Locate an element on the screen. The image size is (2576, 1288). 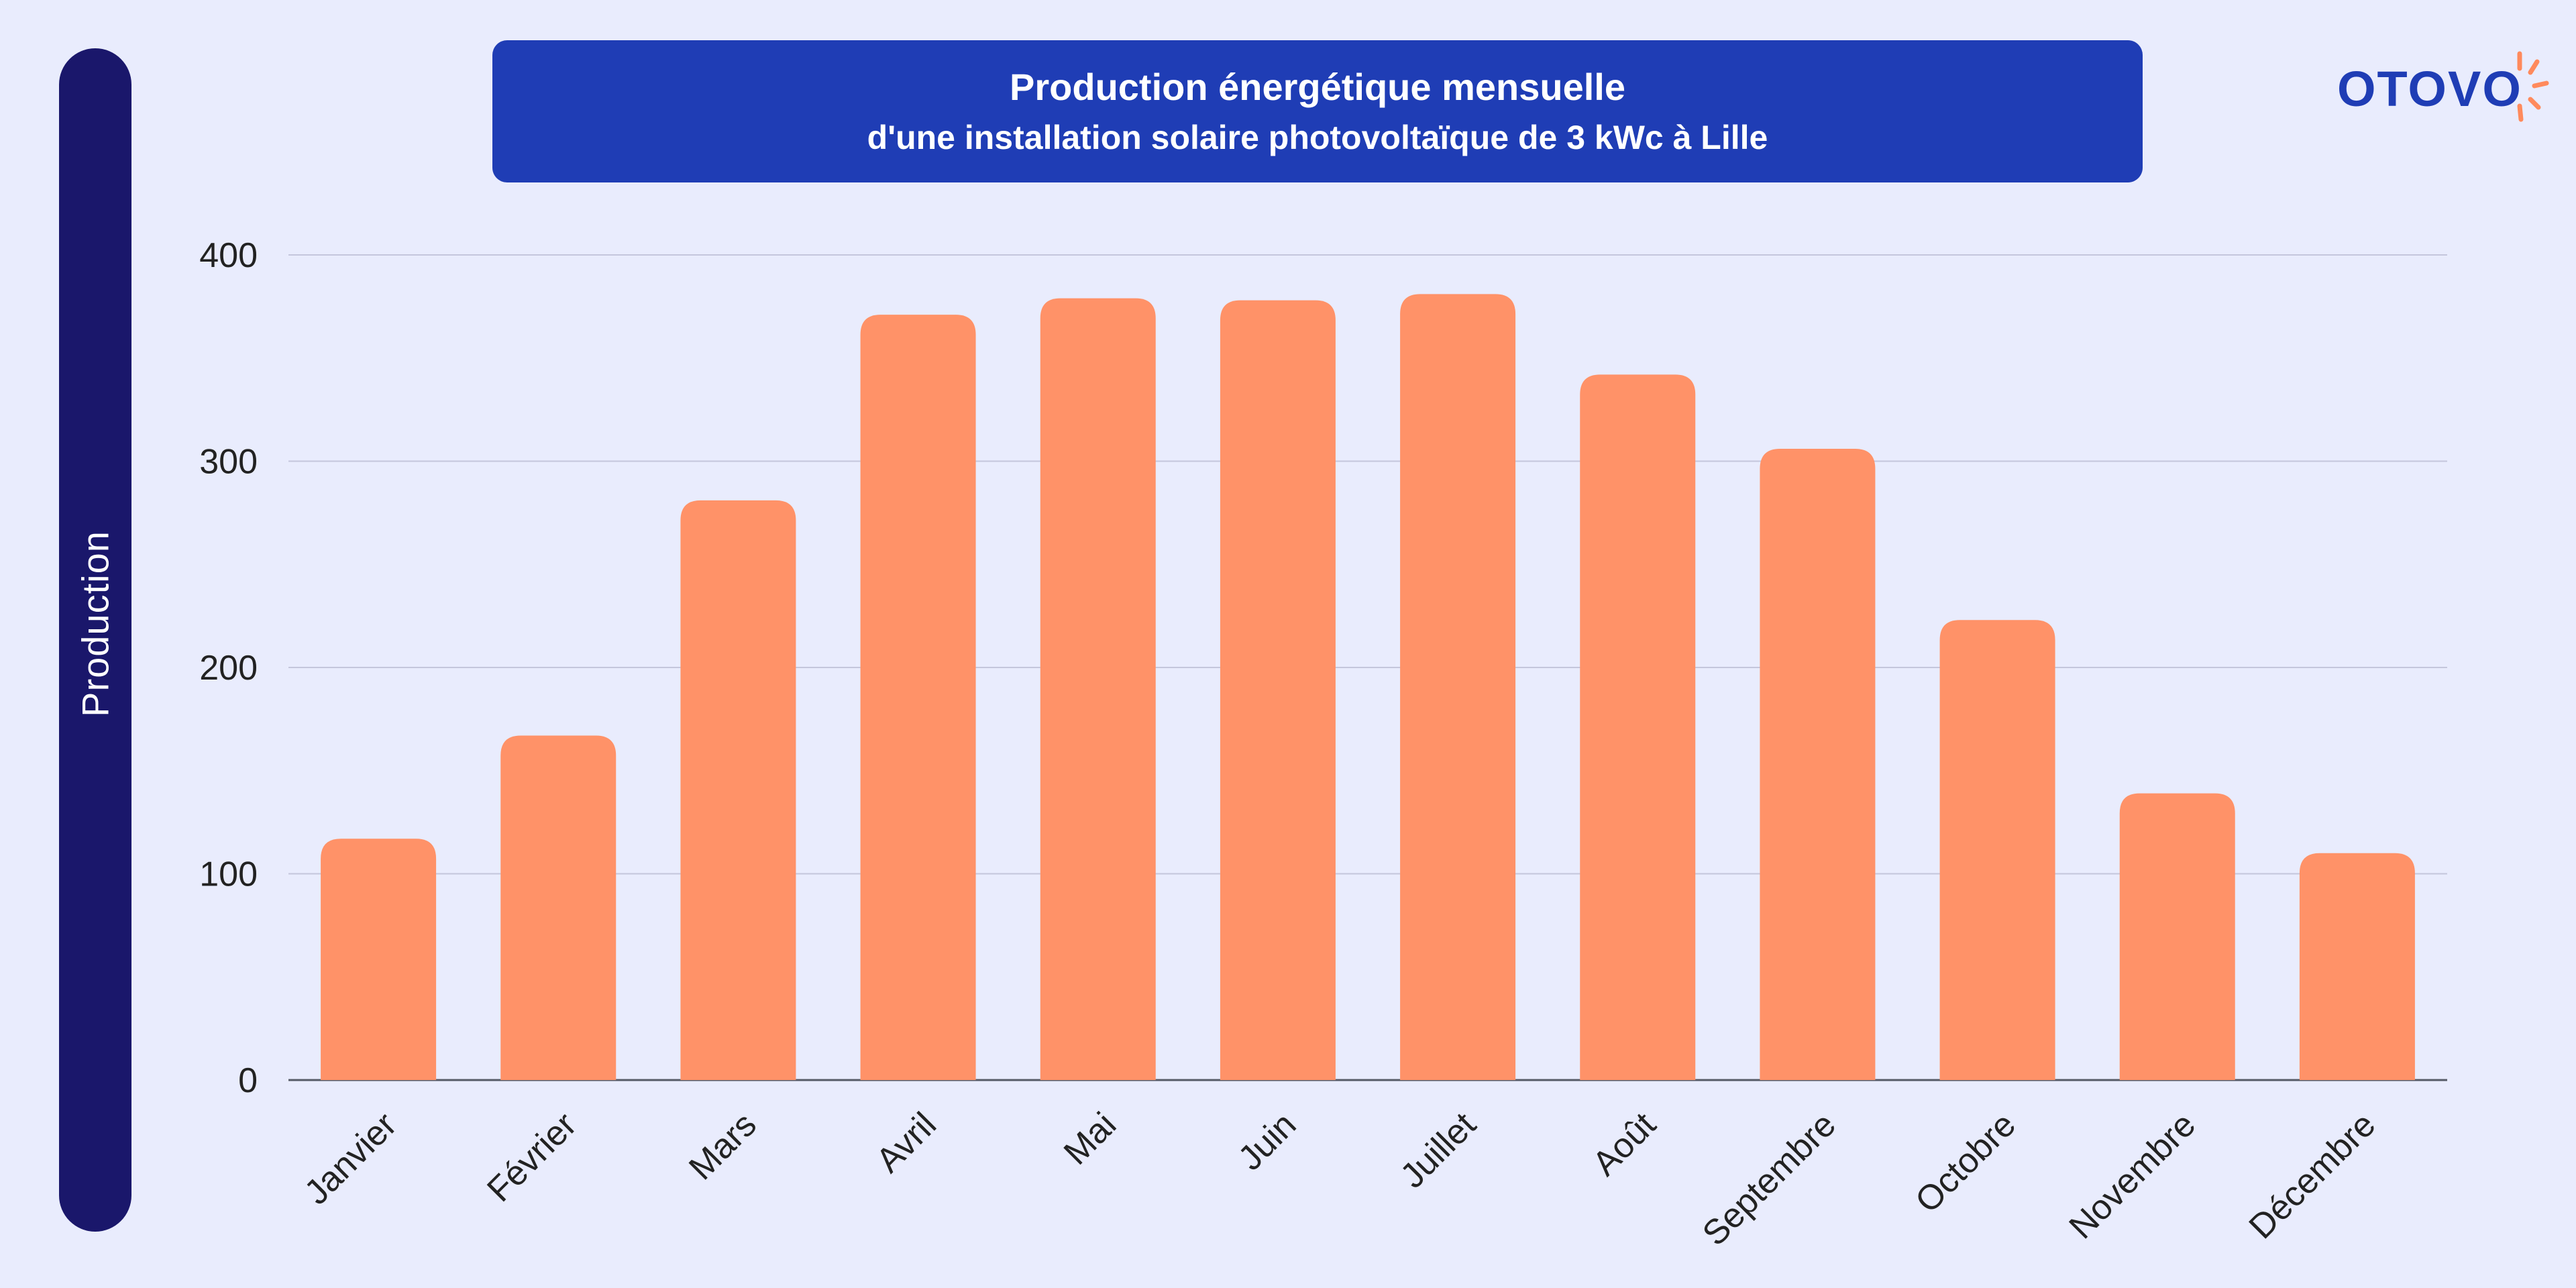
x-tick-label: Mai is located at coordinates (1090, 1138).